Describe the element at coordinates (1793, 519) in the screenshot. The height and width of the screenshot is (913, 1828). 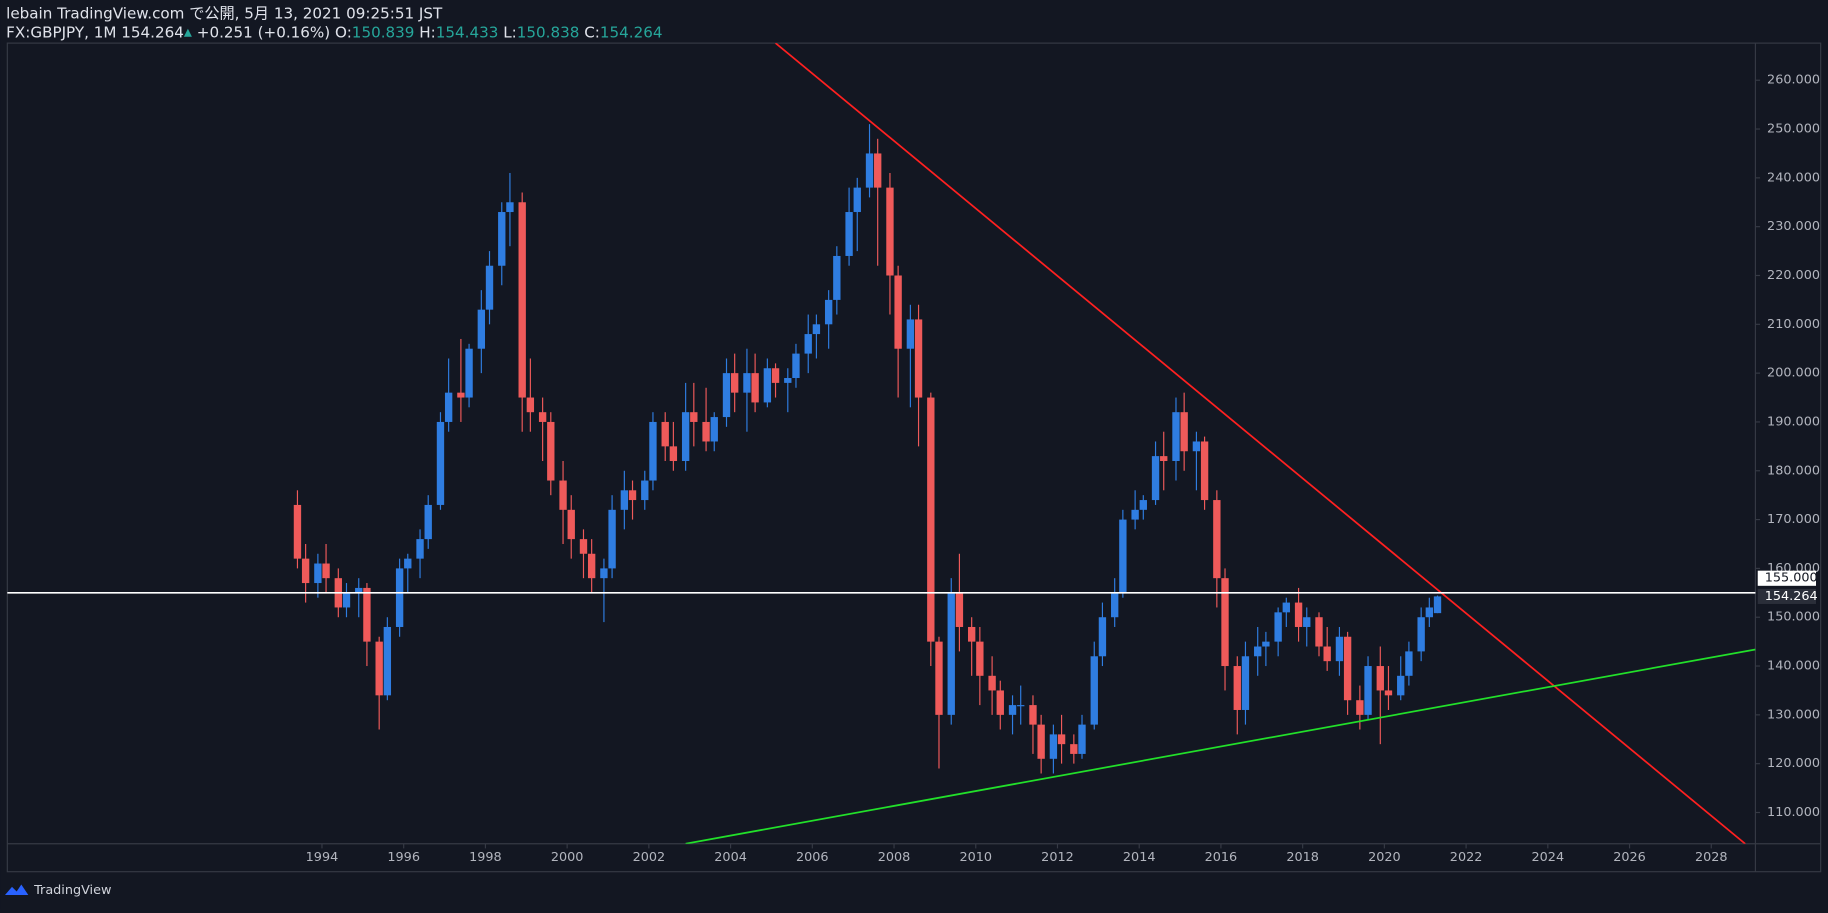
I see `y-tick-label: 170.000` at that location.